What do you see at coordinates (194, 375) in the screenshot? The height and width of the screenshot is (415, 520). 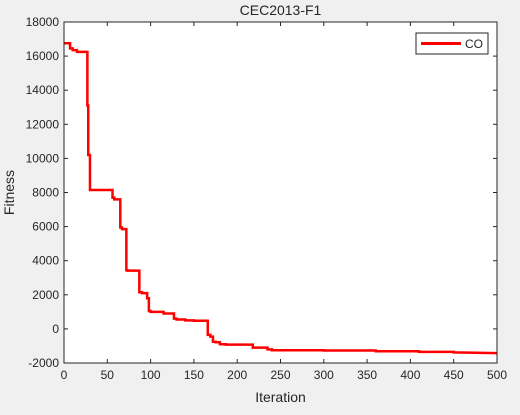 I see `x-tick-label: 150` at bounding box center [194, 375].